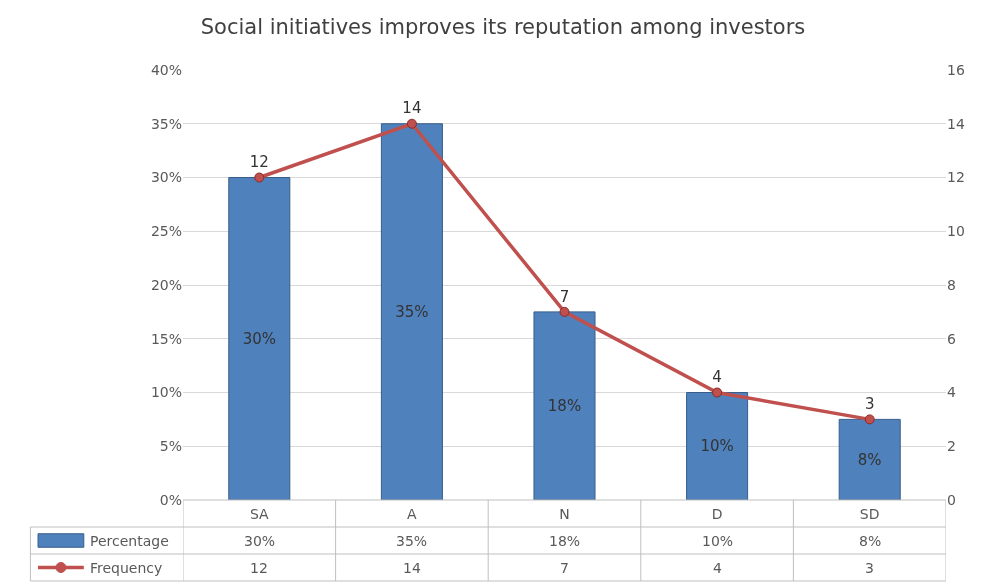 Image resolution: width=1006 pixels, height=585 pixels. Describe the element at coordinates (166, 177) in the screenshot. I see `y-tick-label: 30%` at that location.